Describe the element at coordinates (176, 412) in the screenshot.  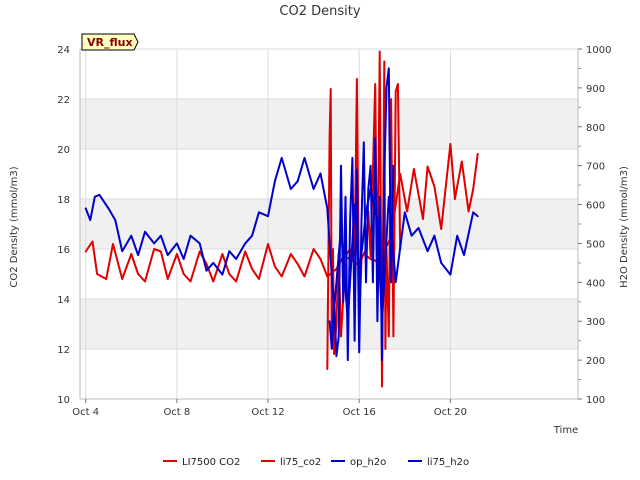
I see `x-tick-label: Oct 8` at that location.